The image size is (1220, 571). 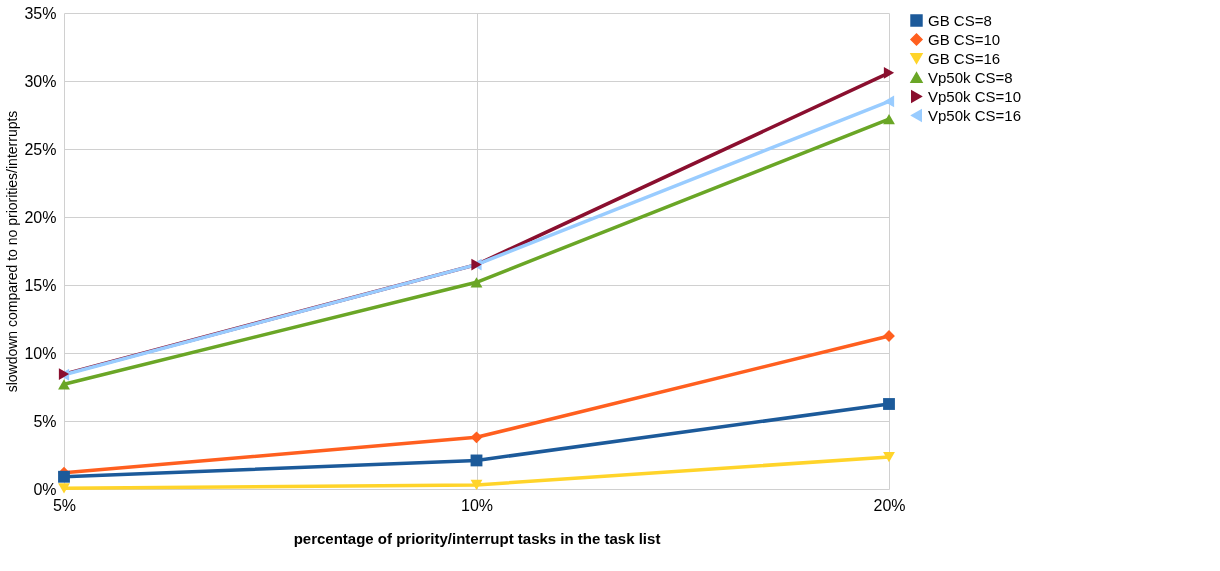 What do you see at coordinates (45, 421) in the screenshot?
I see `y-tick-label: 5%` at bounding box center [45, 421].